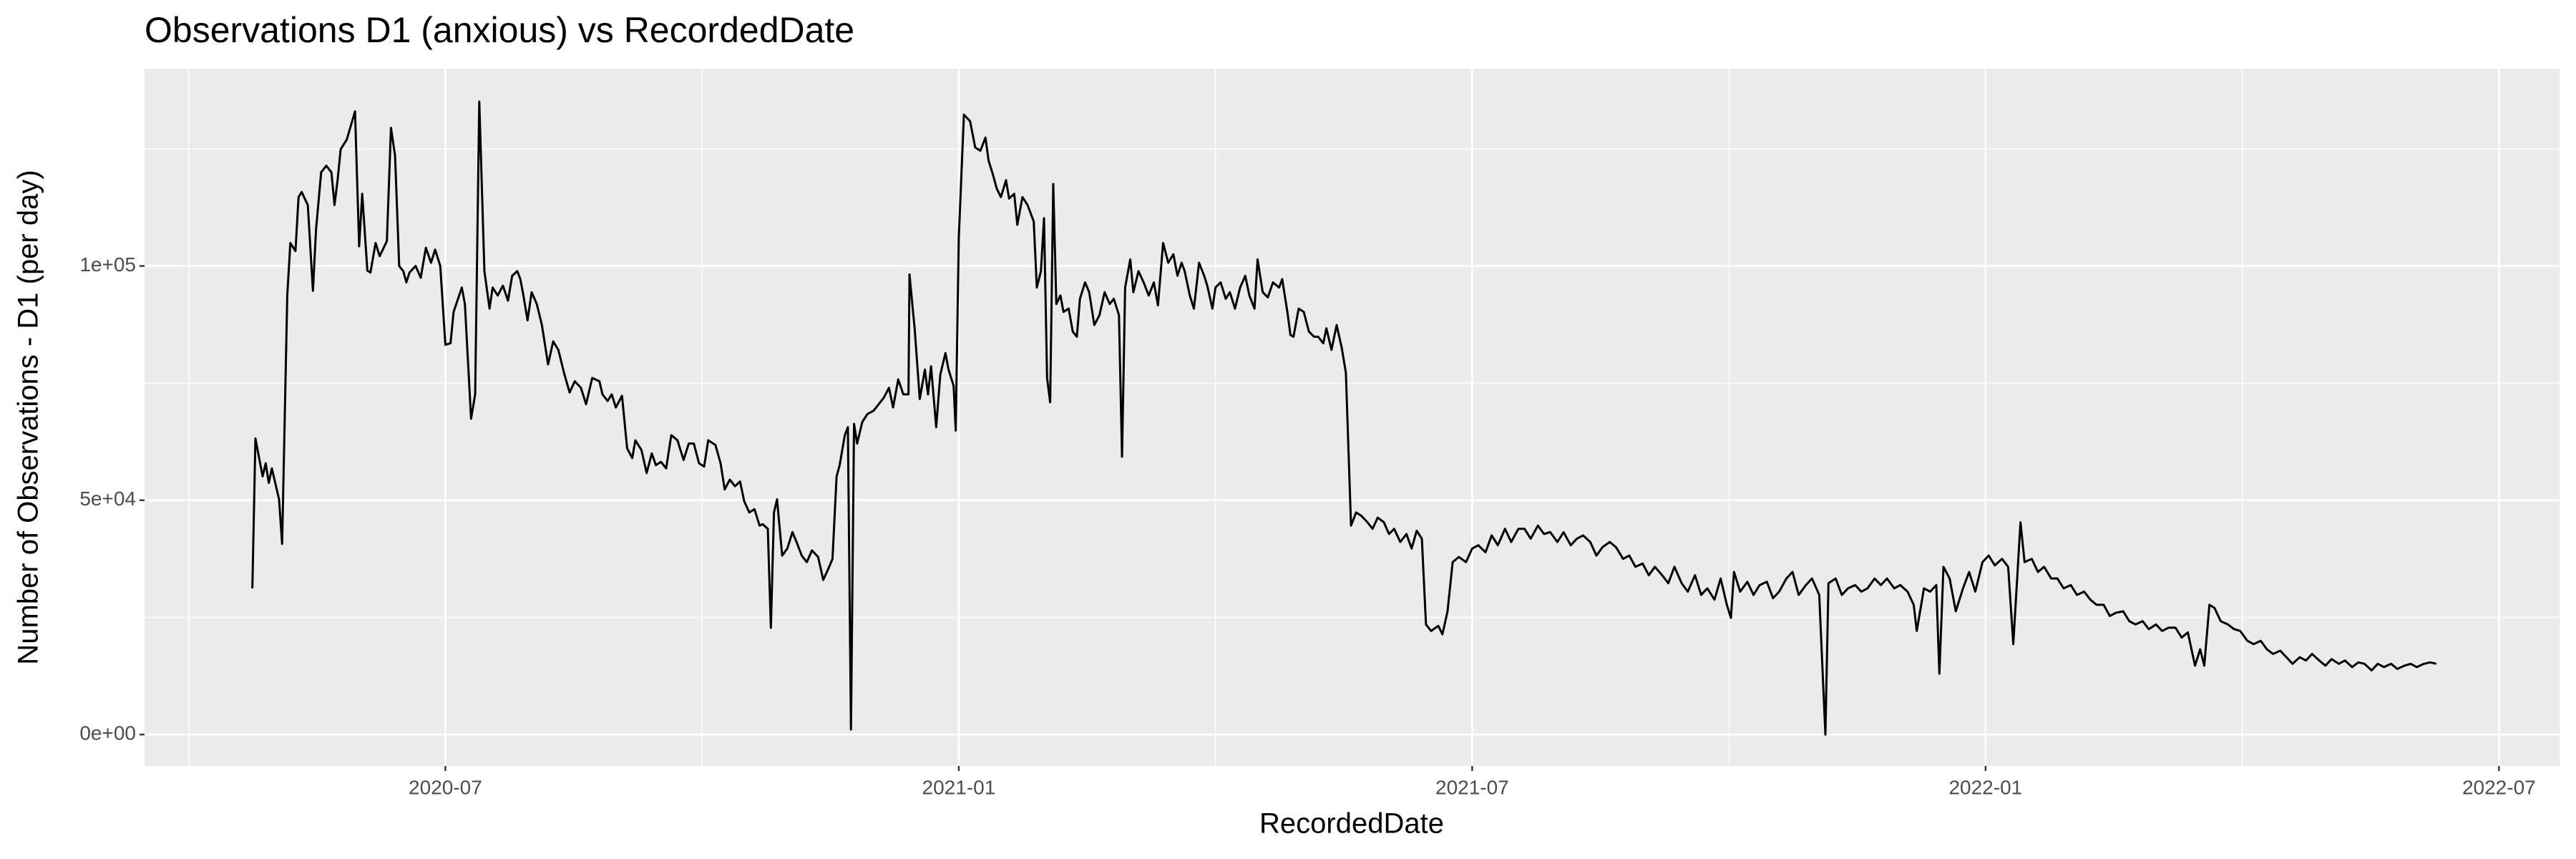 Image resolution: width=2576 pixels, height=859 pixels. Describe the element at coordinates (107, 264) in the screenshot. I see `y-tick-label: 1e+05` at that location.